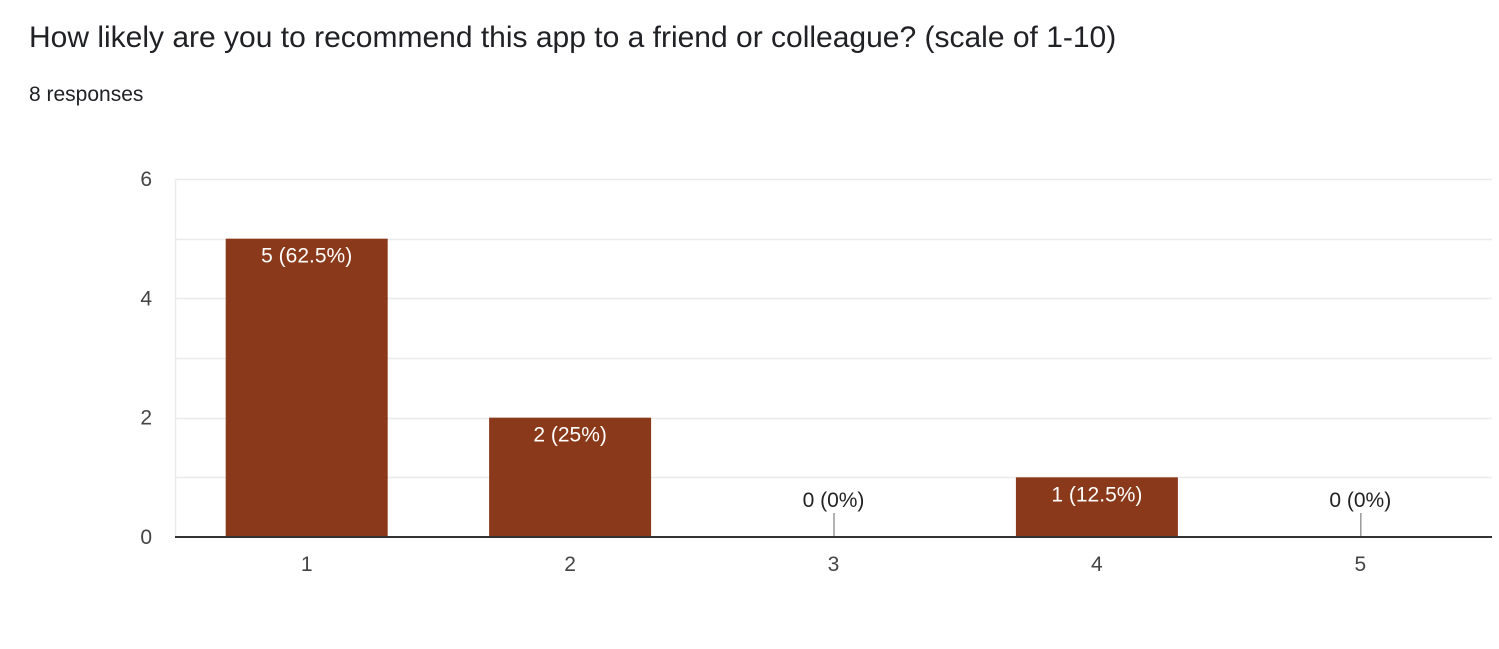 The image size is (1499, 649). I want to click on x-tick-label: 1, so click(307, 564).